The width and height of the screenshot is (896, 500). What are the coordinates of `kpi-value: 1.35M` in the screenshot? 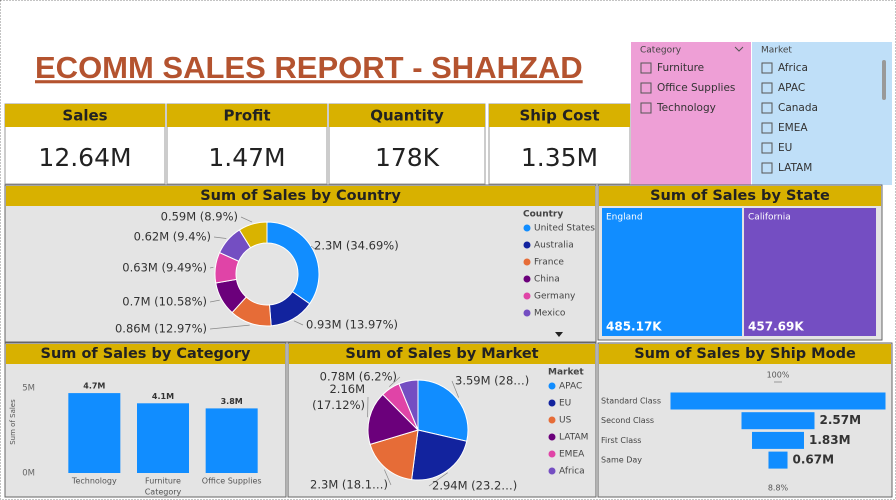 It's located at (559, 157).